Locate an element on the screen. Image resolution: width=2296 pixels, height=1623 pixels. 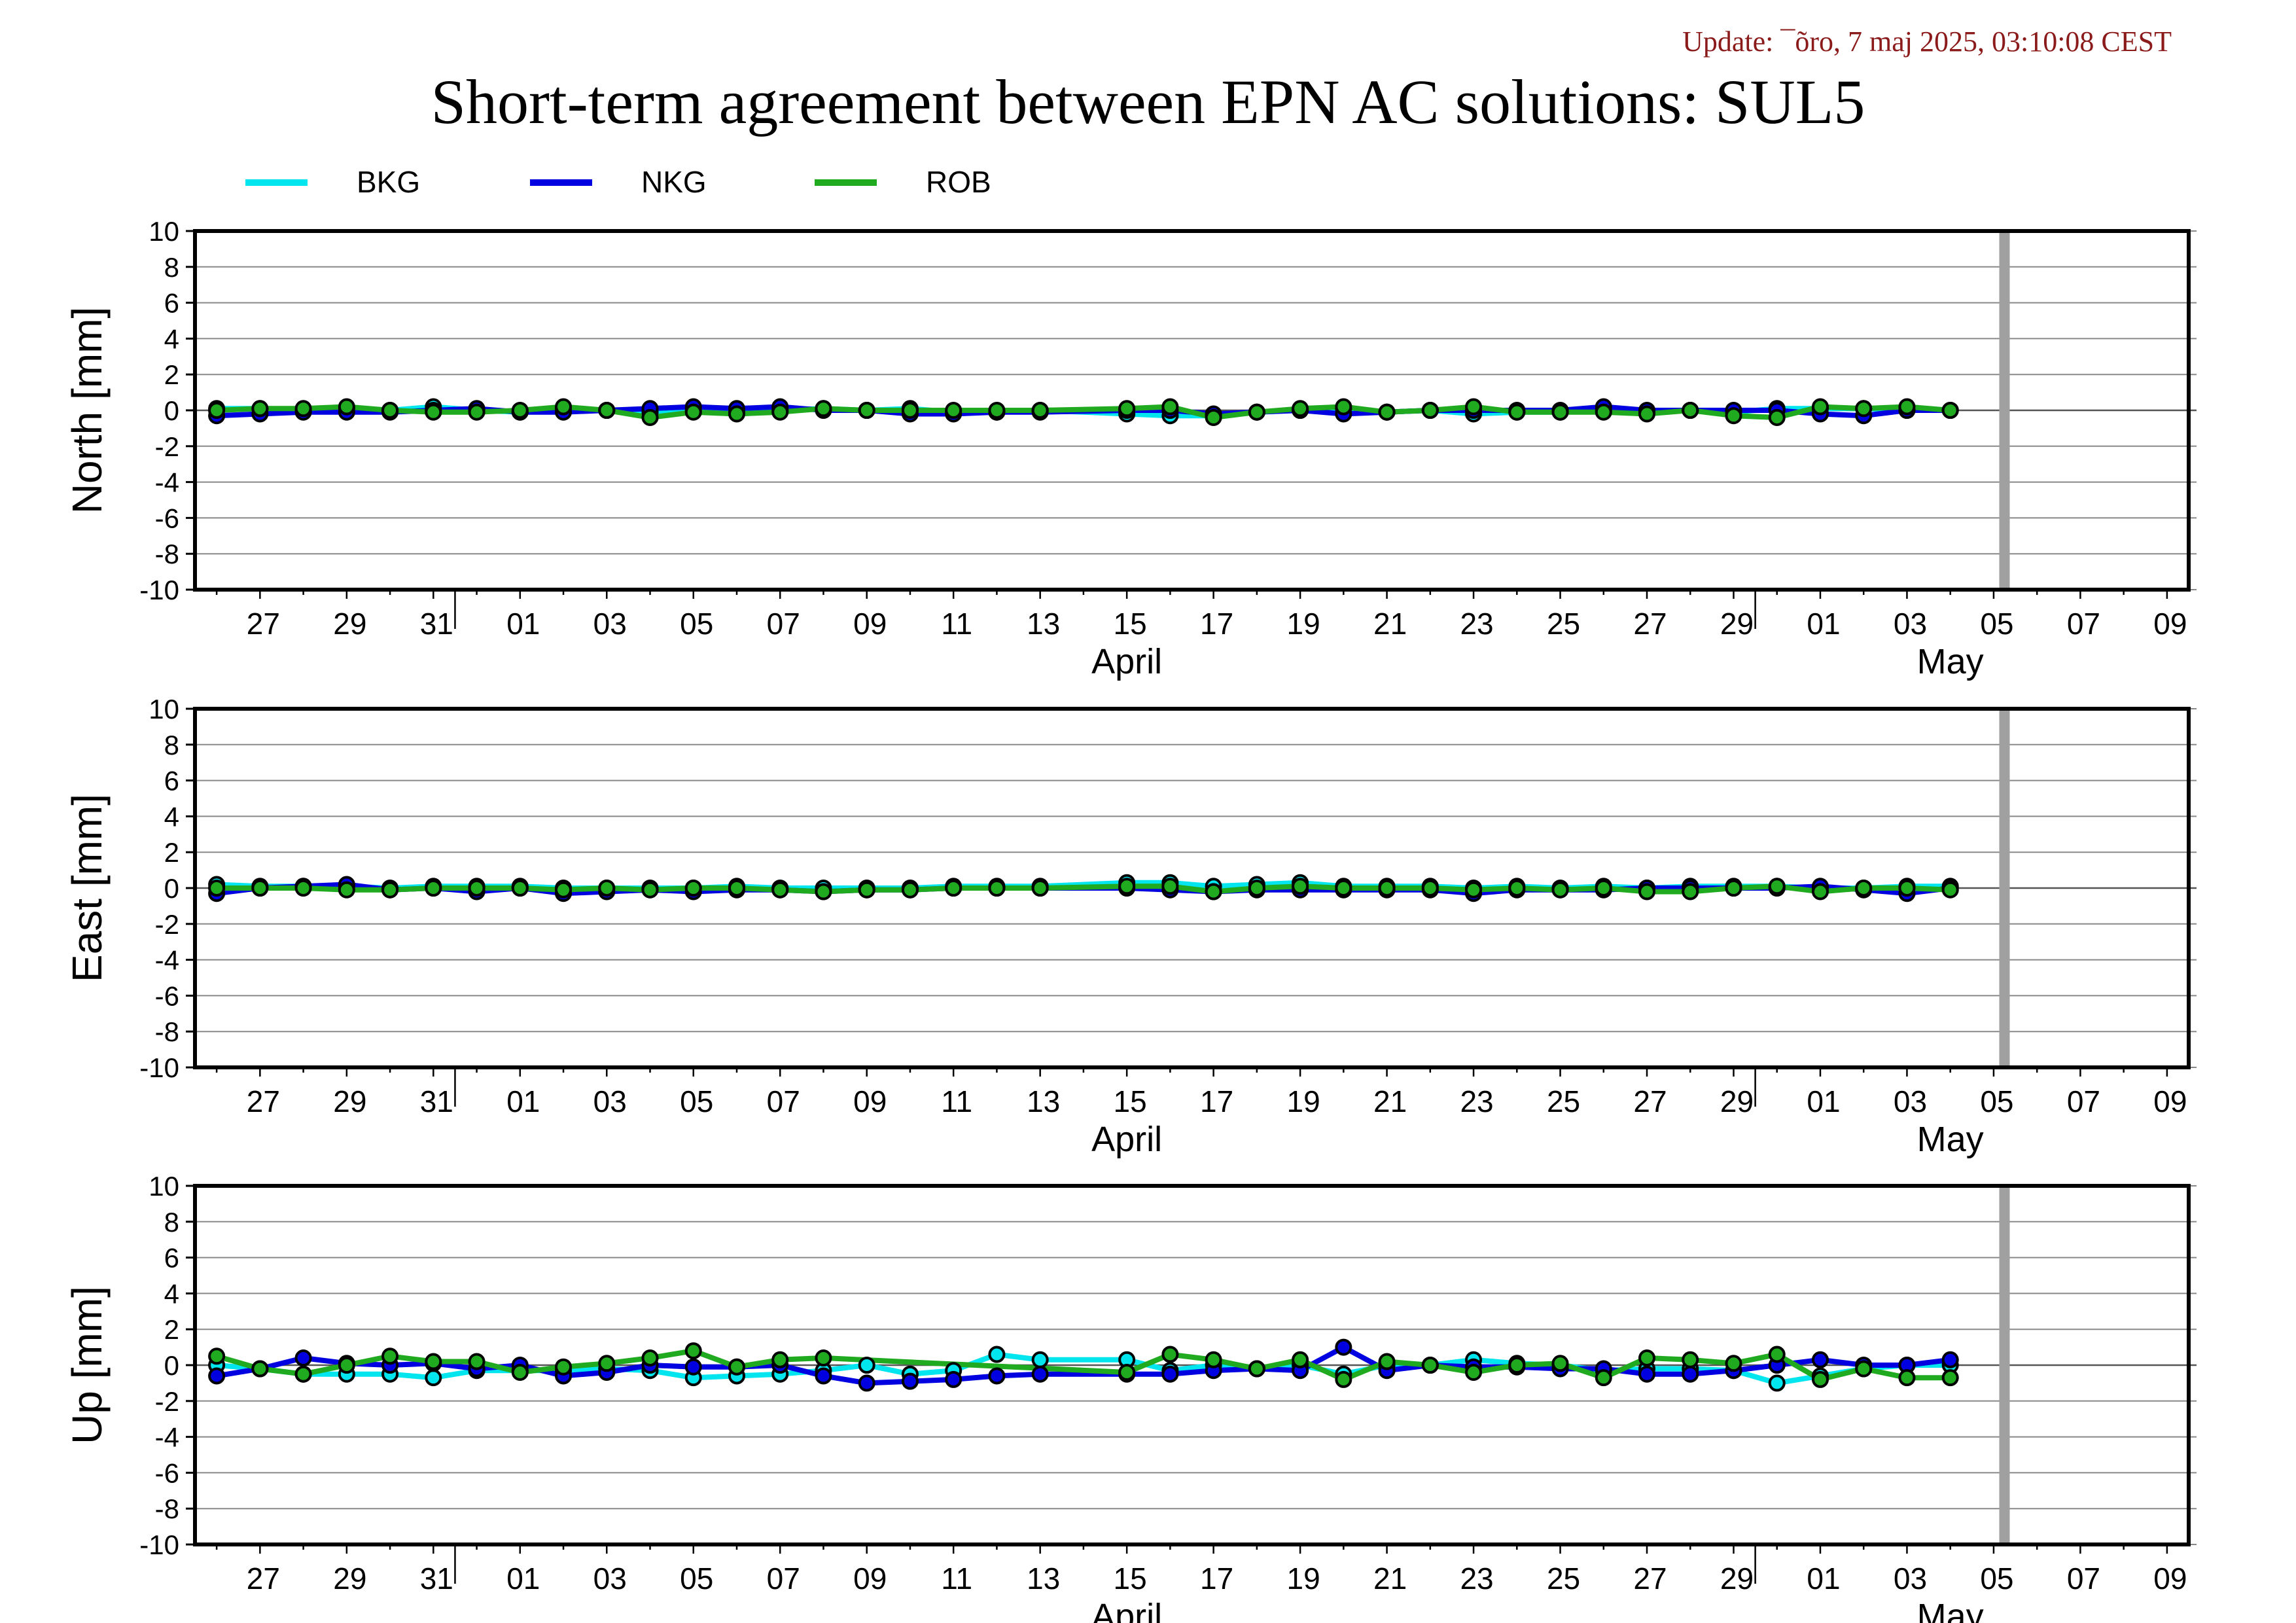
y-axis-label: East [mm] is located at coordinates (87, 888).